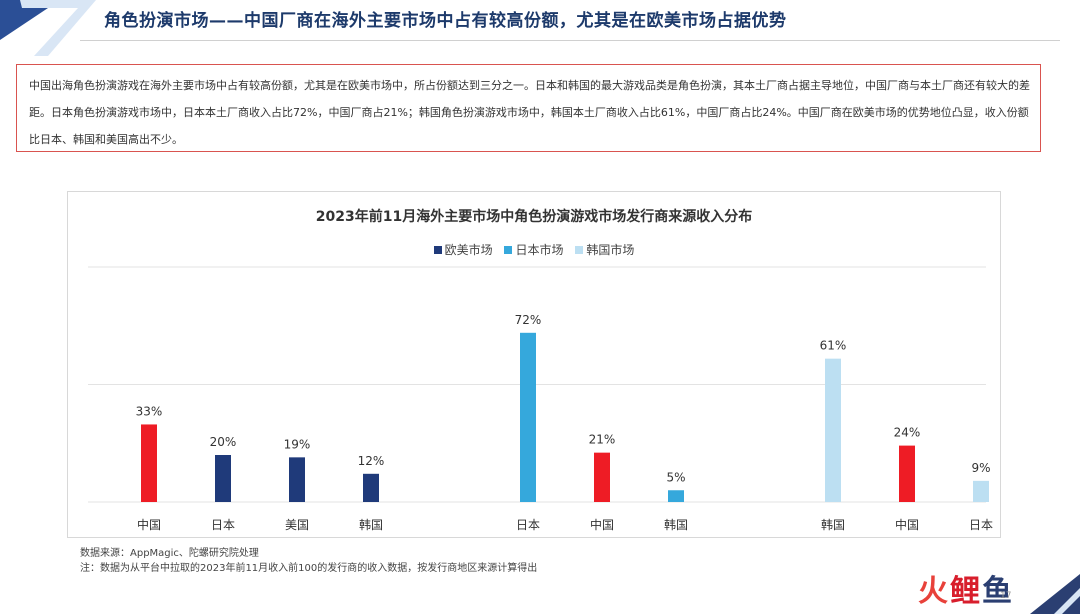  I want to click on chart-legend: 欧美市场 日本市场 韩国市场, so click(534, 249).